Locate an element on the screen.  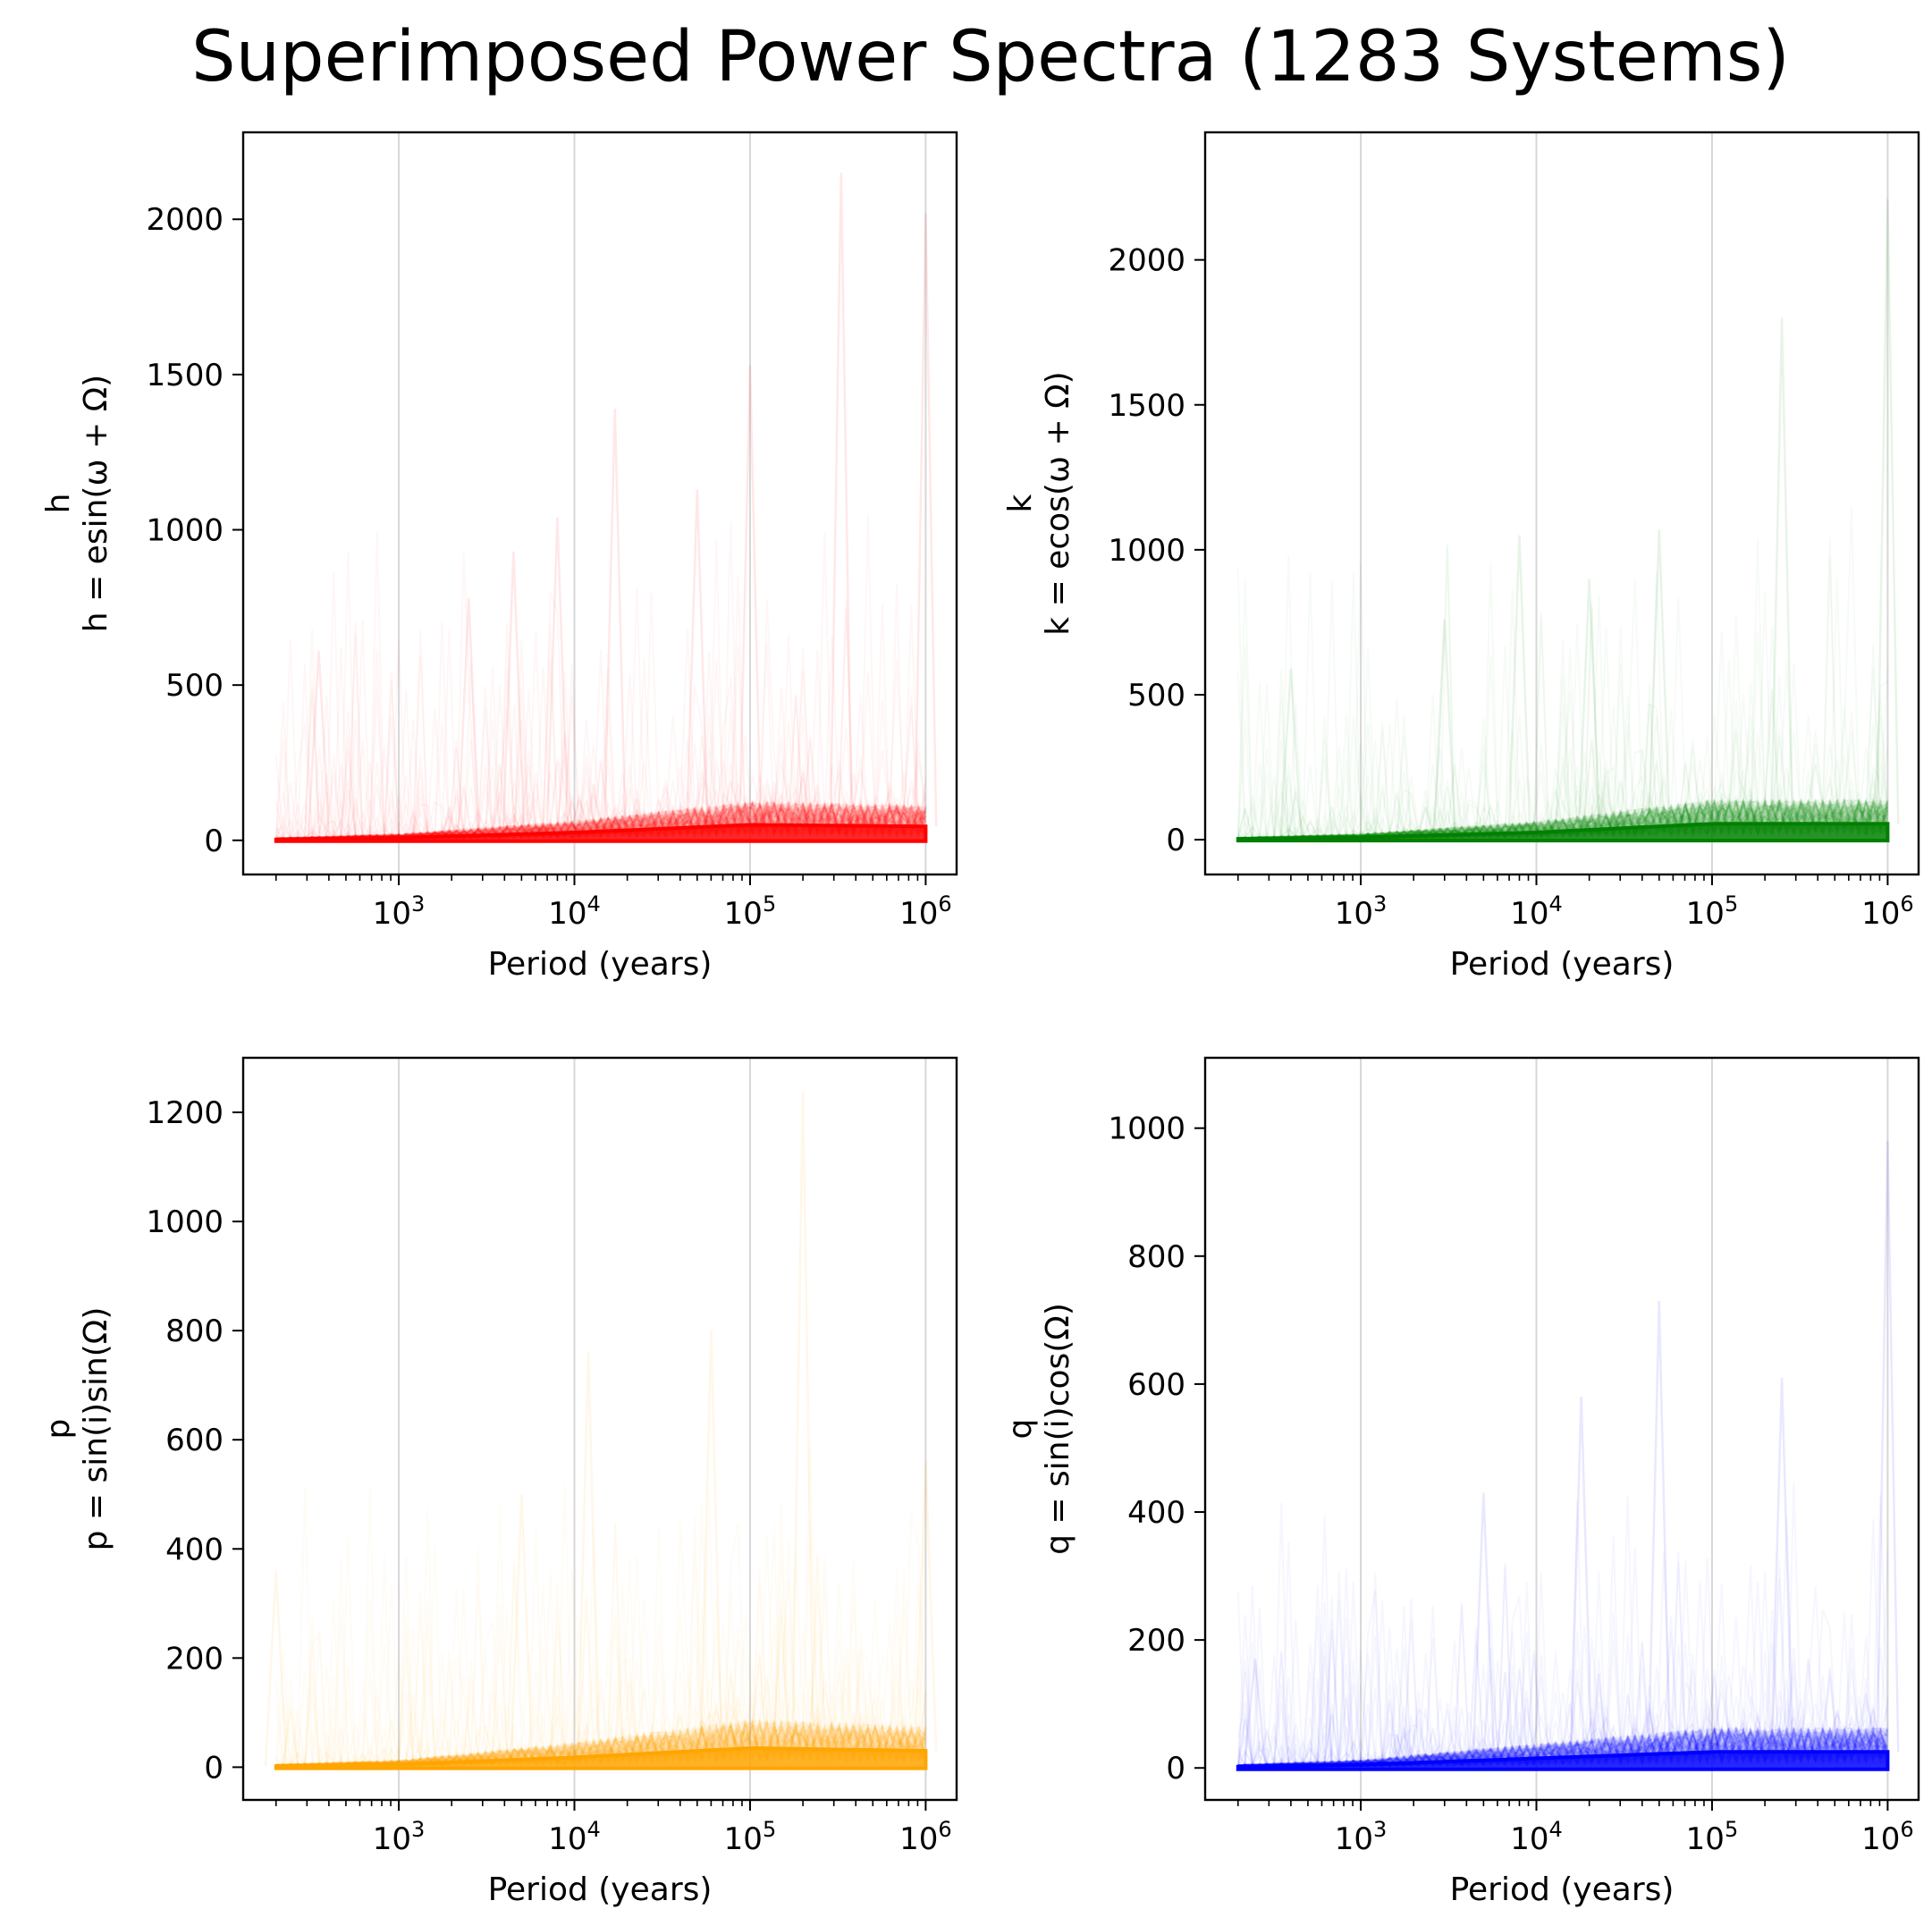
y-axis-label-top: k is located at coordinates (1020, 503).